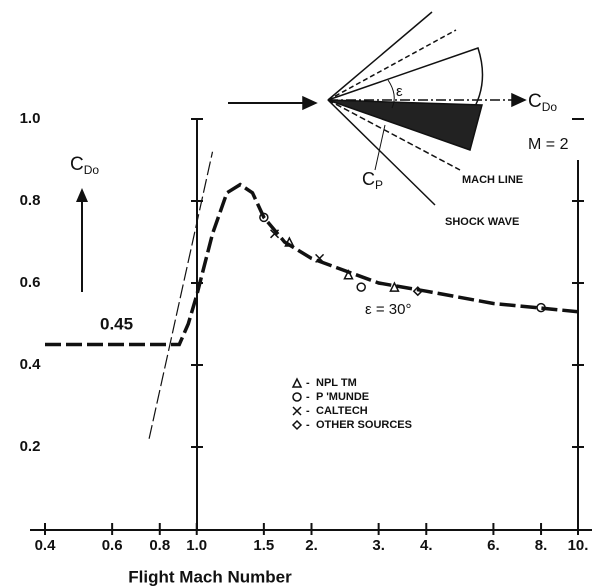 This screenshot has width=597, height=588. I want to click on x-tick-label: 4., so click(426, 545).